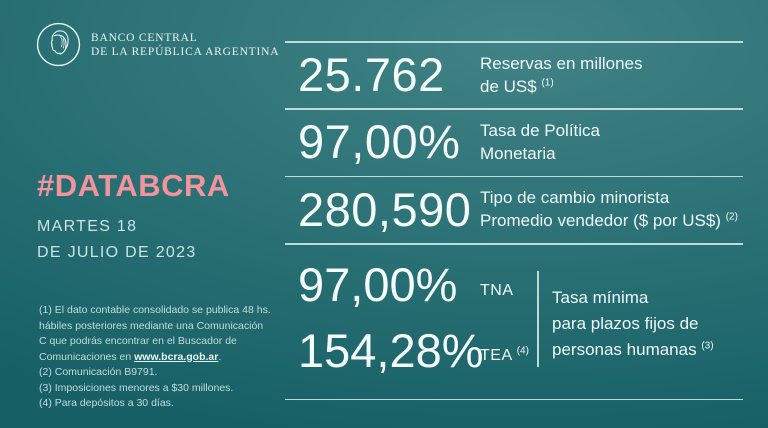 The image size is (768, 428). Describe the element at coordinates (58, 44) in the screenshot. I see `bcra-emblem-icon` at that location.